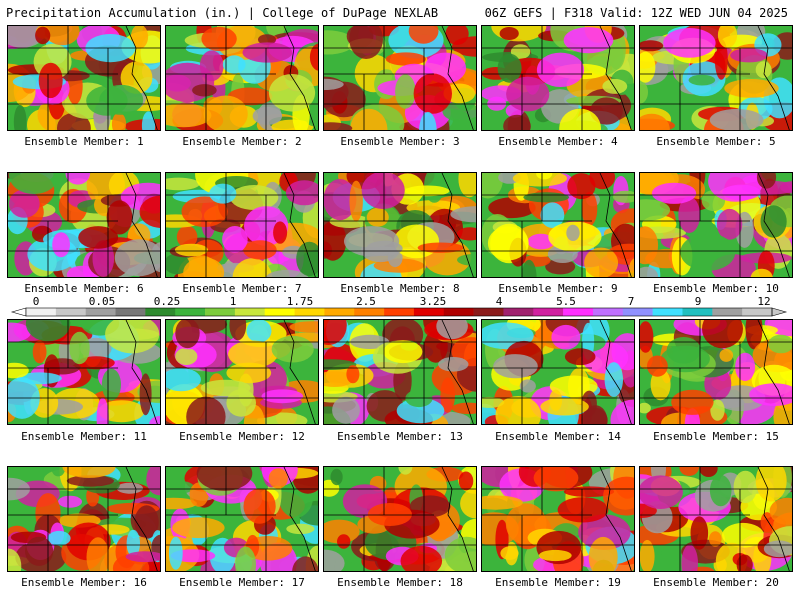 This screenshot has height=600, width=800. Describe the element at coordinates (716, 582) in the screenshot. I see `panel-label-20: Ensemble Member: 20` at that location.